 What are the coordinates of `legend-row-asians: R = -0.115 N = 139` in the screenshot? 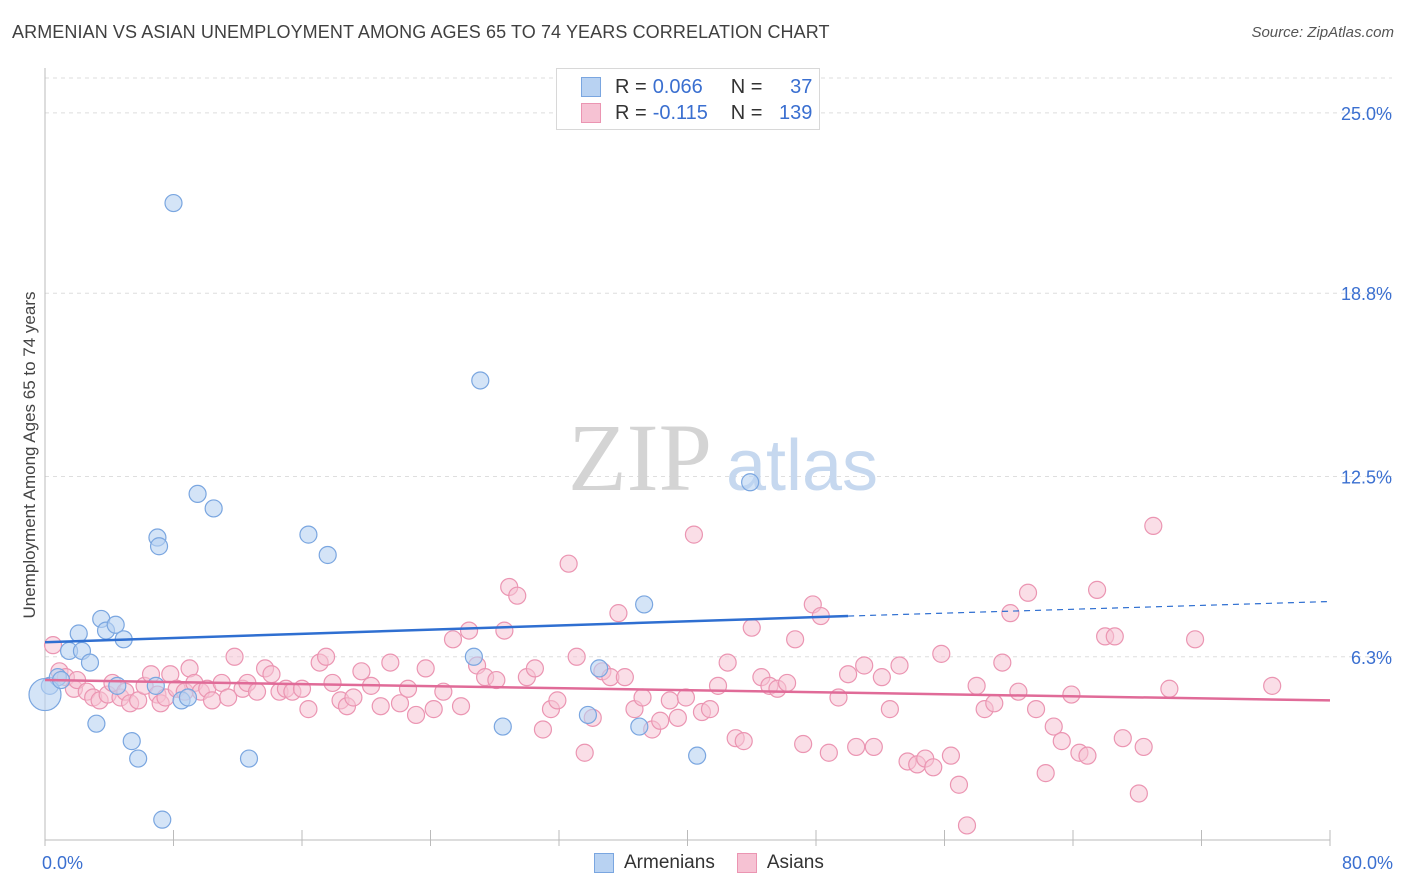 It's located at (696, 113).